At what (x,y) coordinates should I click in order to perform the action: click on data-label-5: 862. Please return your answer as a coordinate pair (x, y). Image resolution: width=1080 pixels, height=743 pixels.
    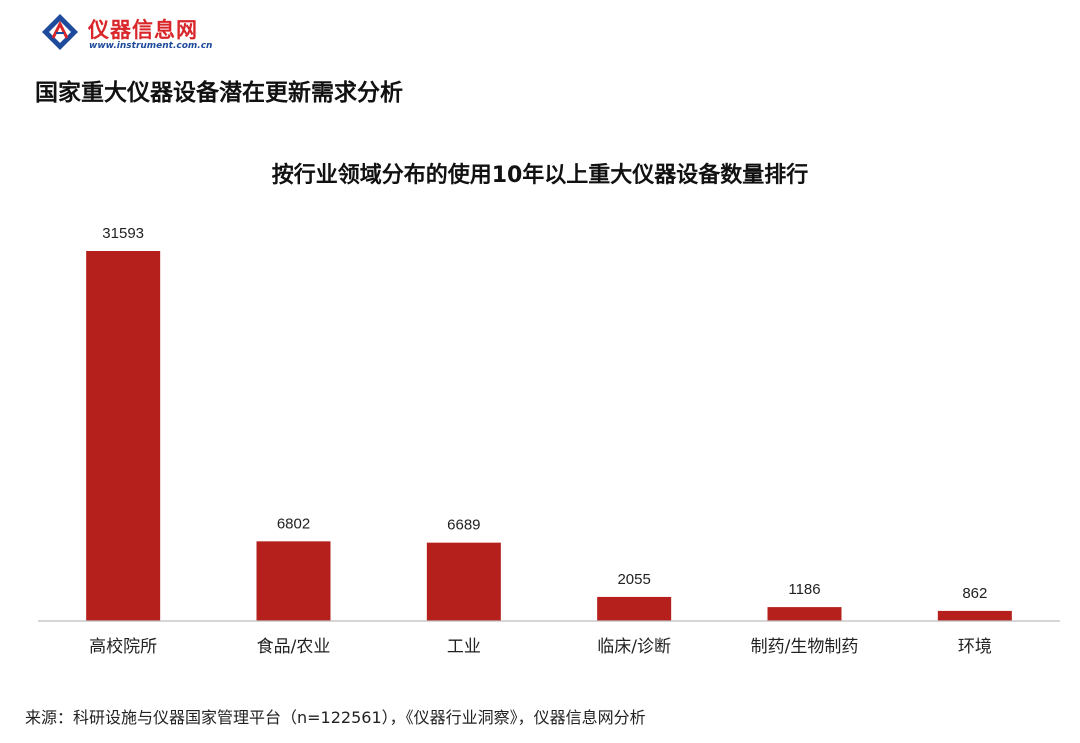
    Looking at the image, I should click on (974, 593).